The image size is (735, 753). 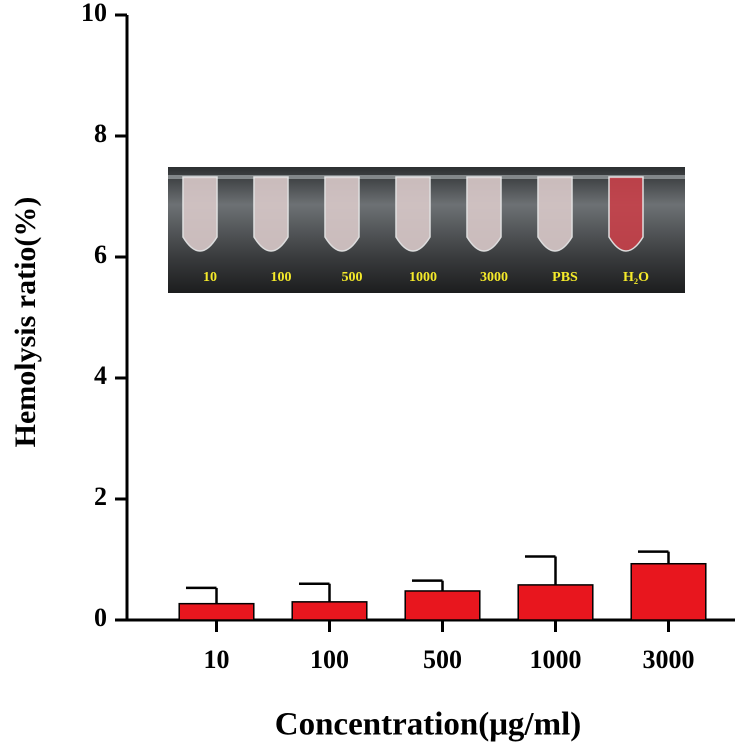 I want to click on y-tick-label: 6, so click(x=100, y=254).